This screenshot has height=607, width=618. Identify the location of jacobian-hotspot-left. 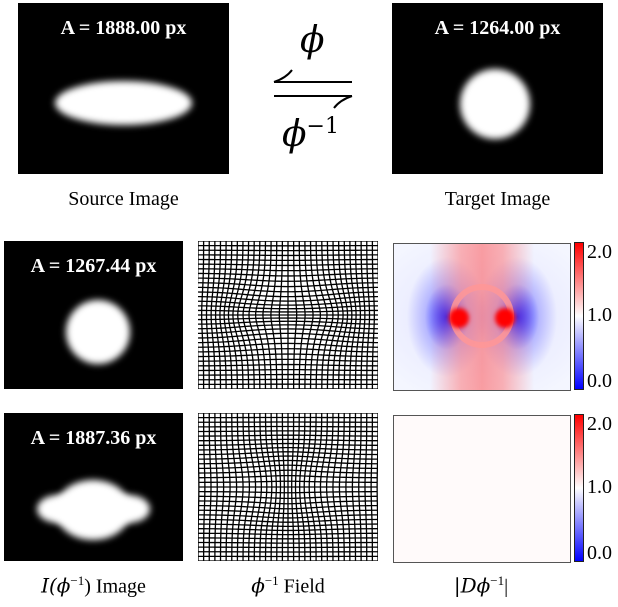
(459, 318).